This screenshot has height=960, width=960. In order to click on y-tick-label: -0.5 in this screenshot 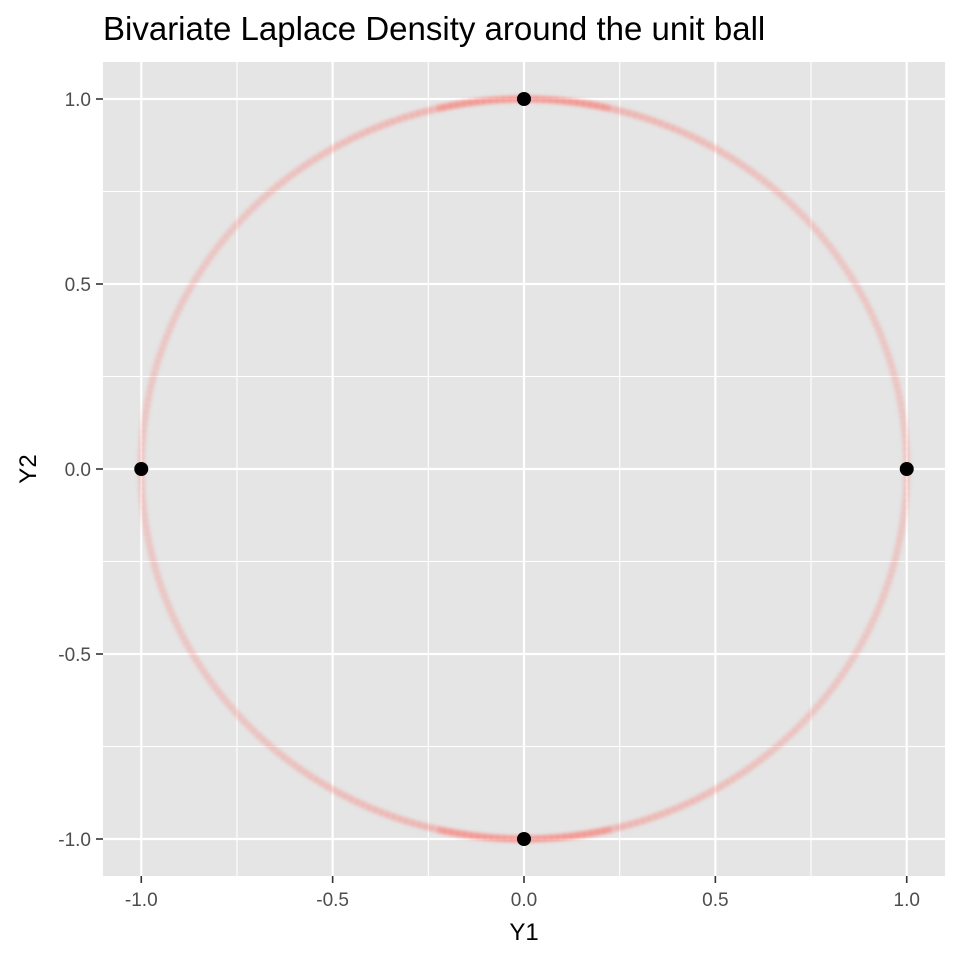, I will do `click(74, 655)`.